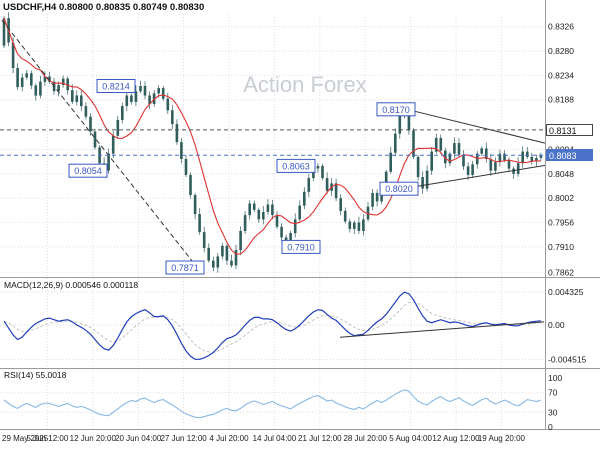 The width and height of the screenshot is (600, 450). Describe the element at coordinates (567, 359) in the screenshot. I see `axis-label: -0.004515` at that location.